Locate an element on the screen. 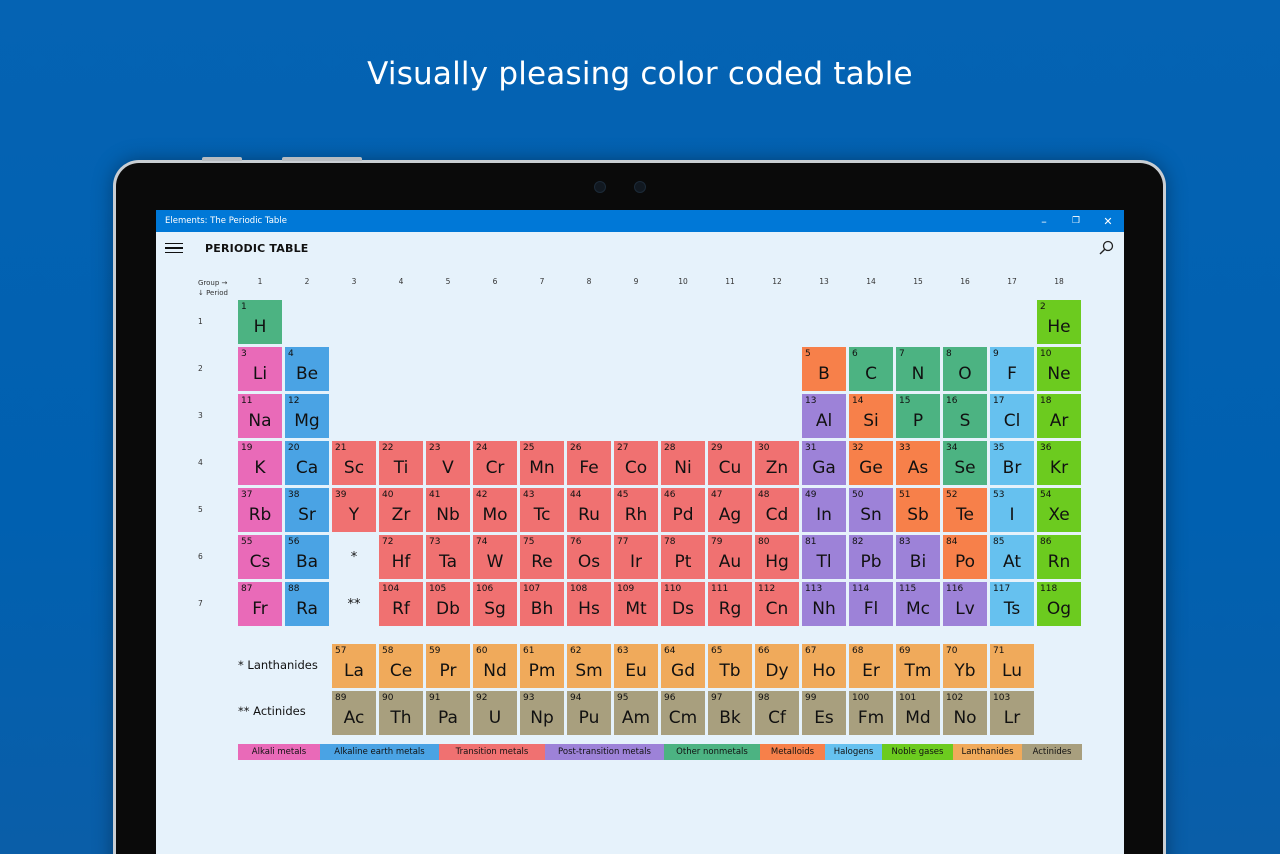  element-cell: 72 Hf is located at coordinates (401, 557).